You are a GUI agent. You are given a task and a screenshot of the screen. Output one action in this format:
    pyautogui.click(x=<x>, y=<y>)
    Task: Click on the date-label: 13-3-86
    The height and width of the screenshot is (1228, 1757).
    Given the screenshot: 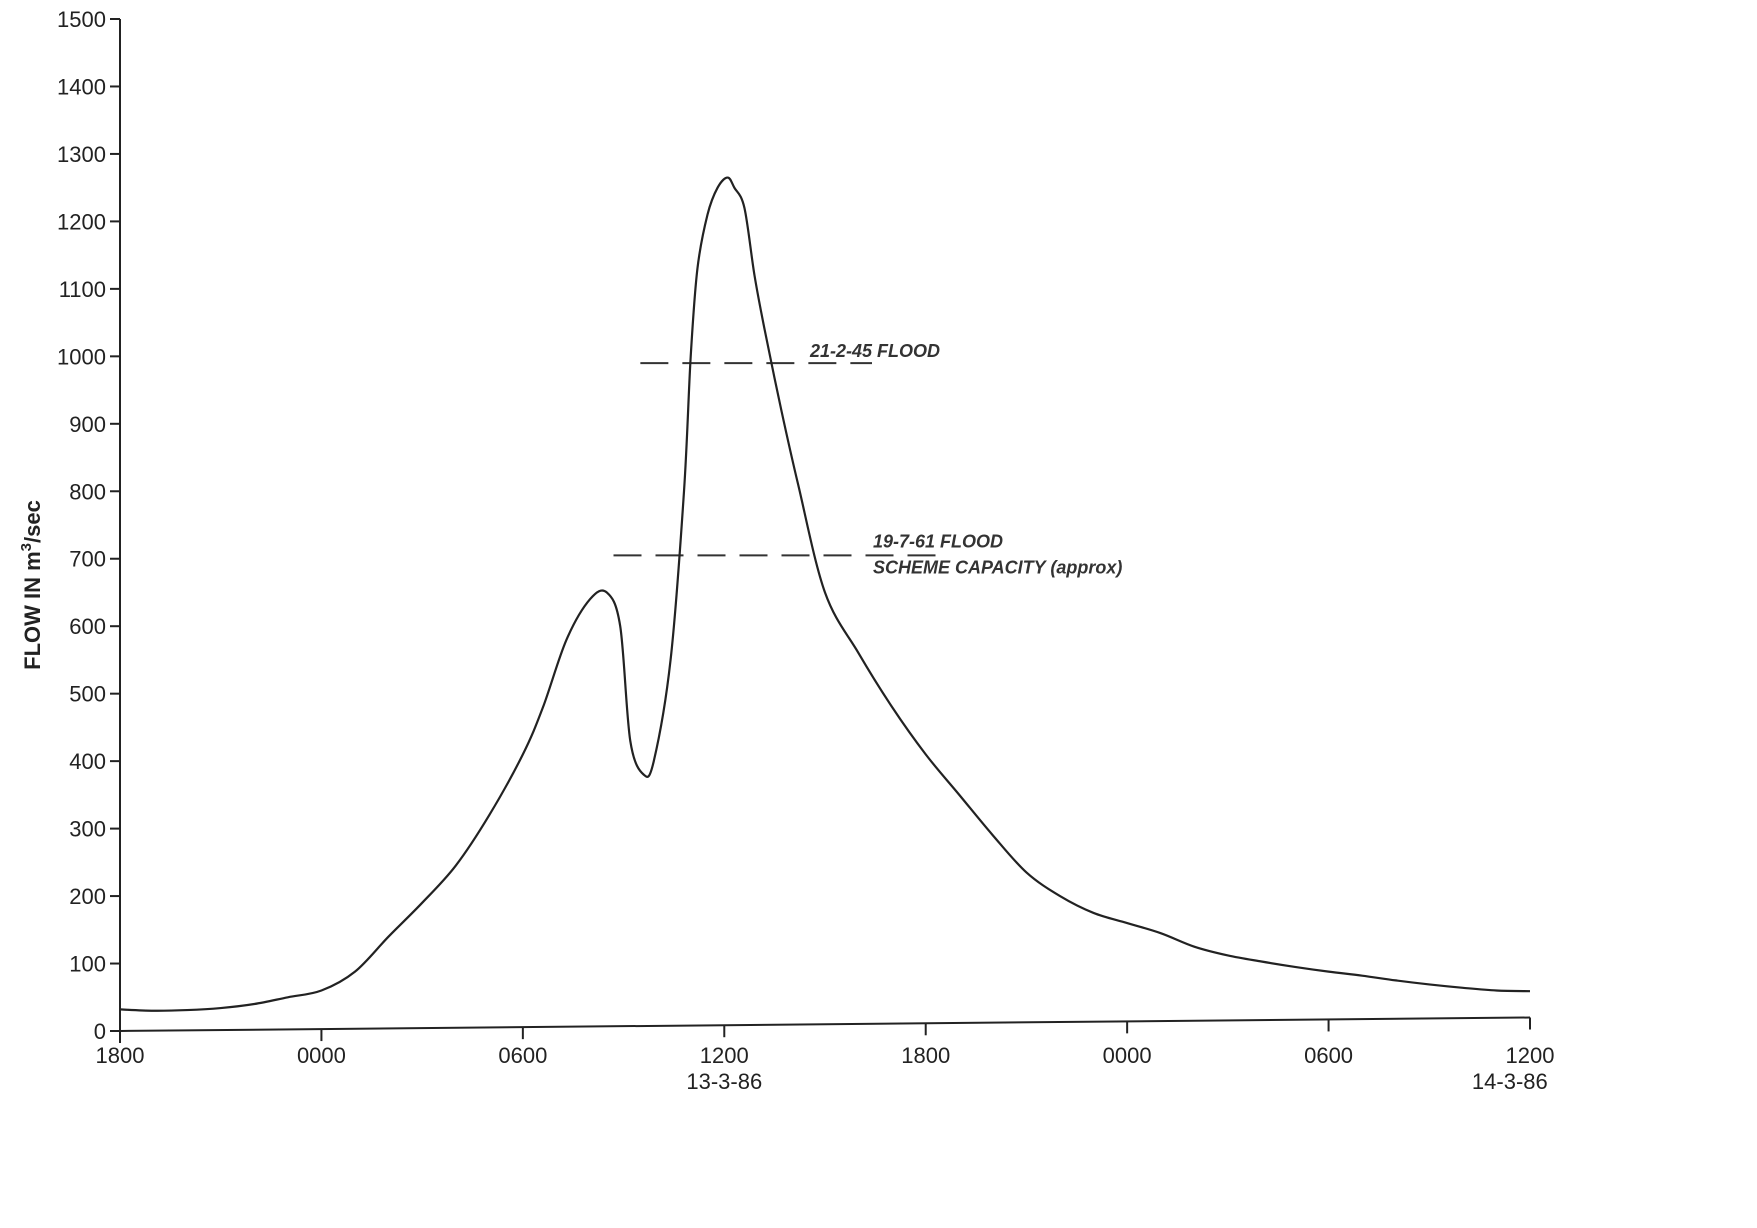 What is the action you would take?
    pyautogui.click(x=724, y=1081)
    